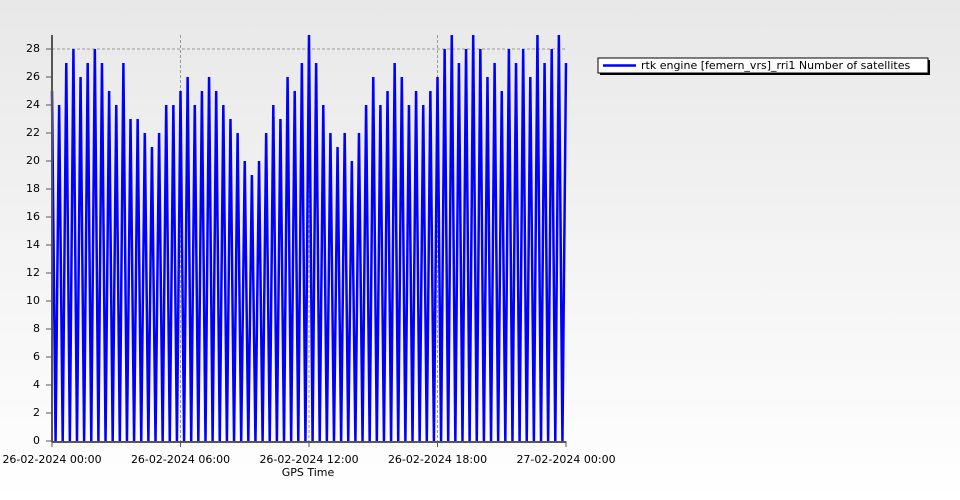 This screenshot has width=960, height=500. What do you see at coordinates (33, 300) in the screenshot?
I see `y-tick-label: 10` at bounding box center [33, 300].